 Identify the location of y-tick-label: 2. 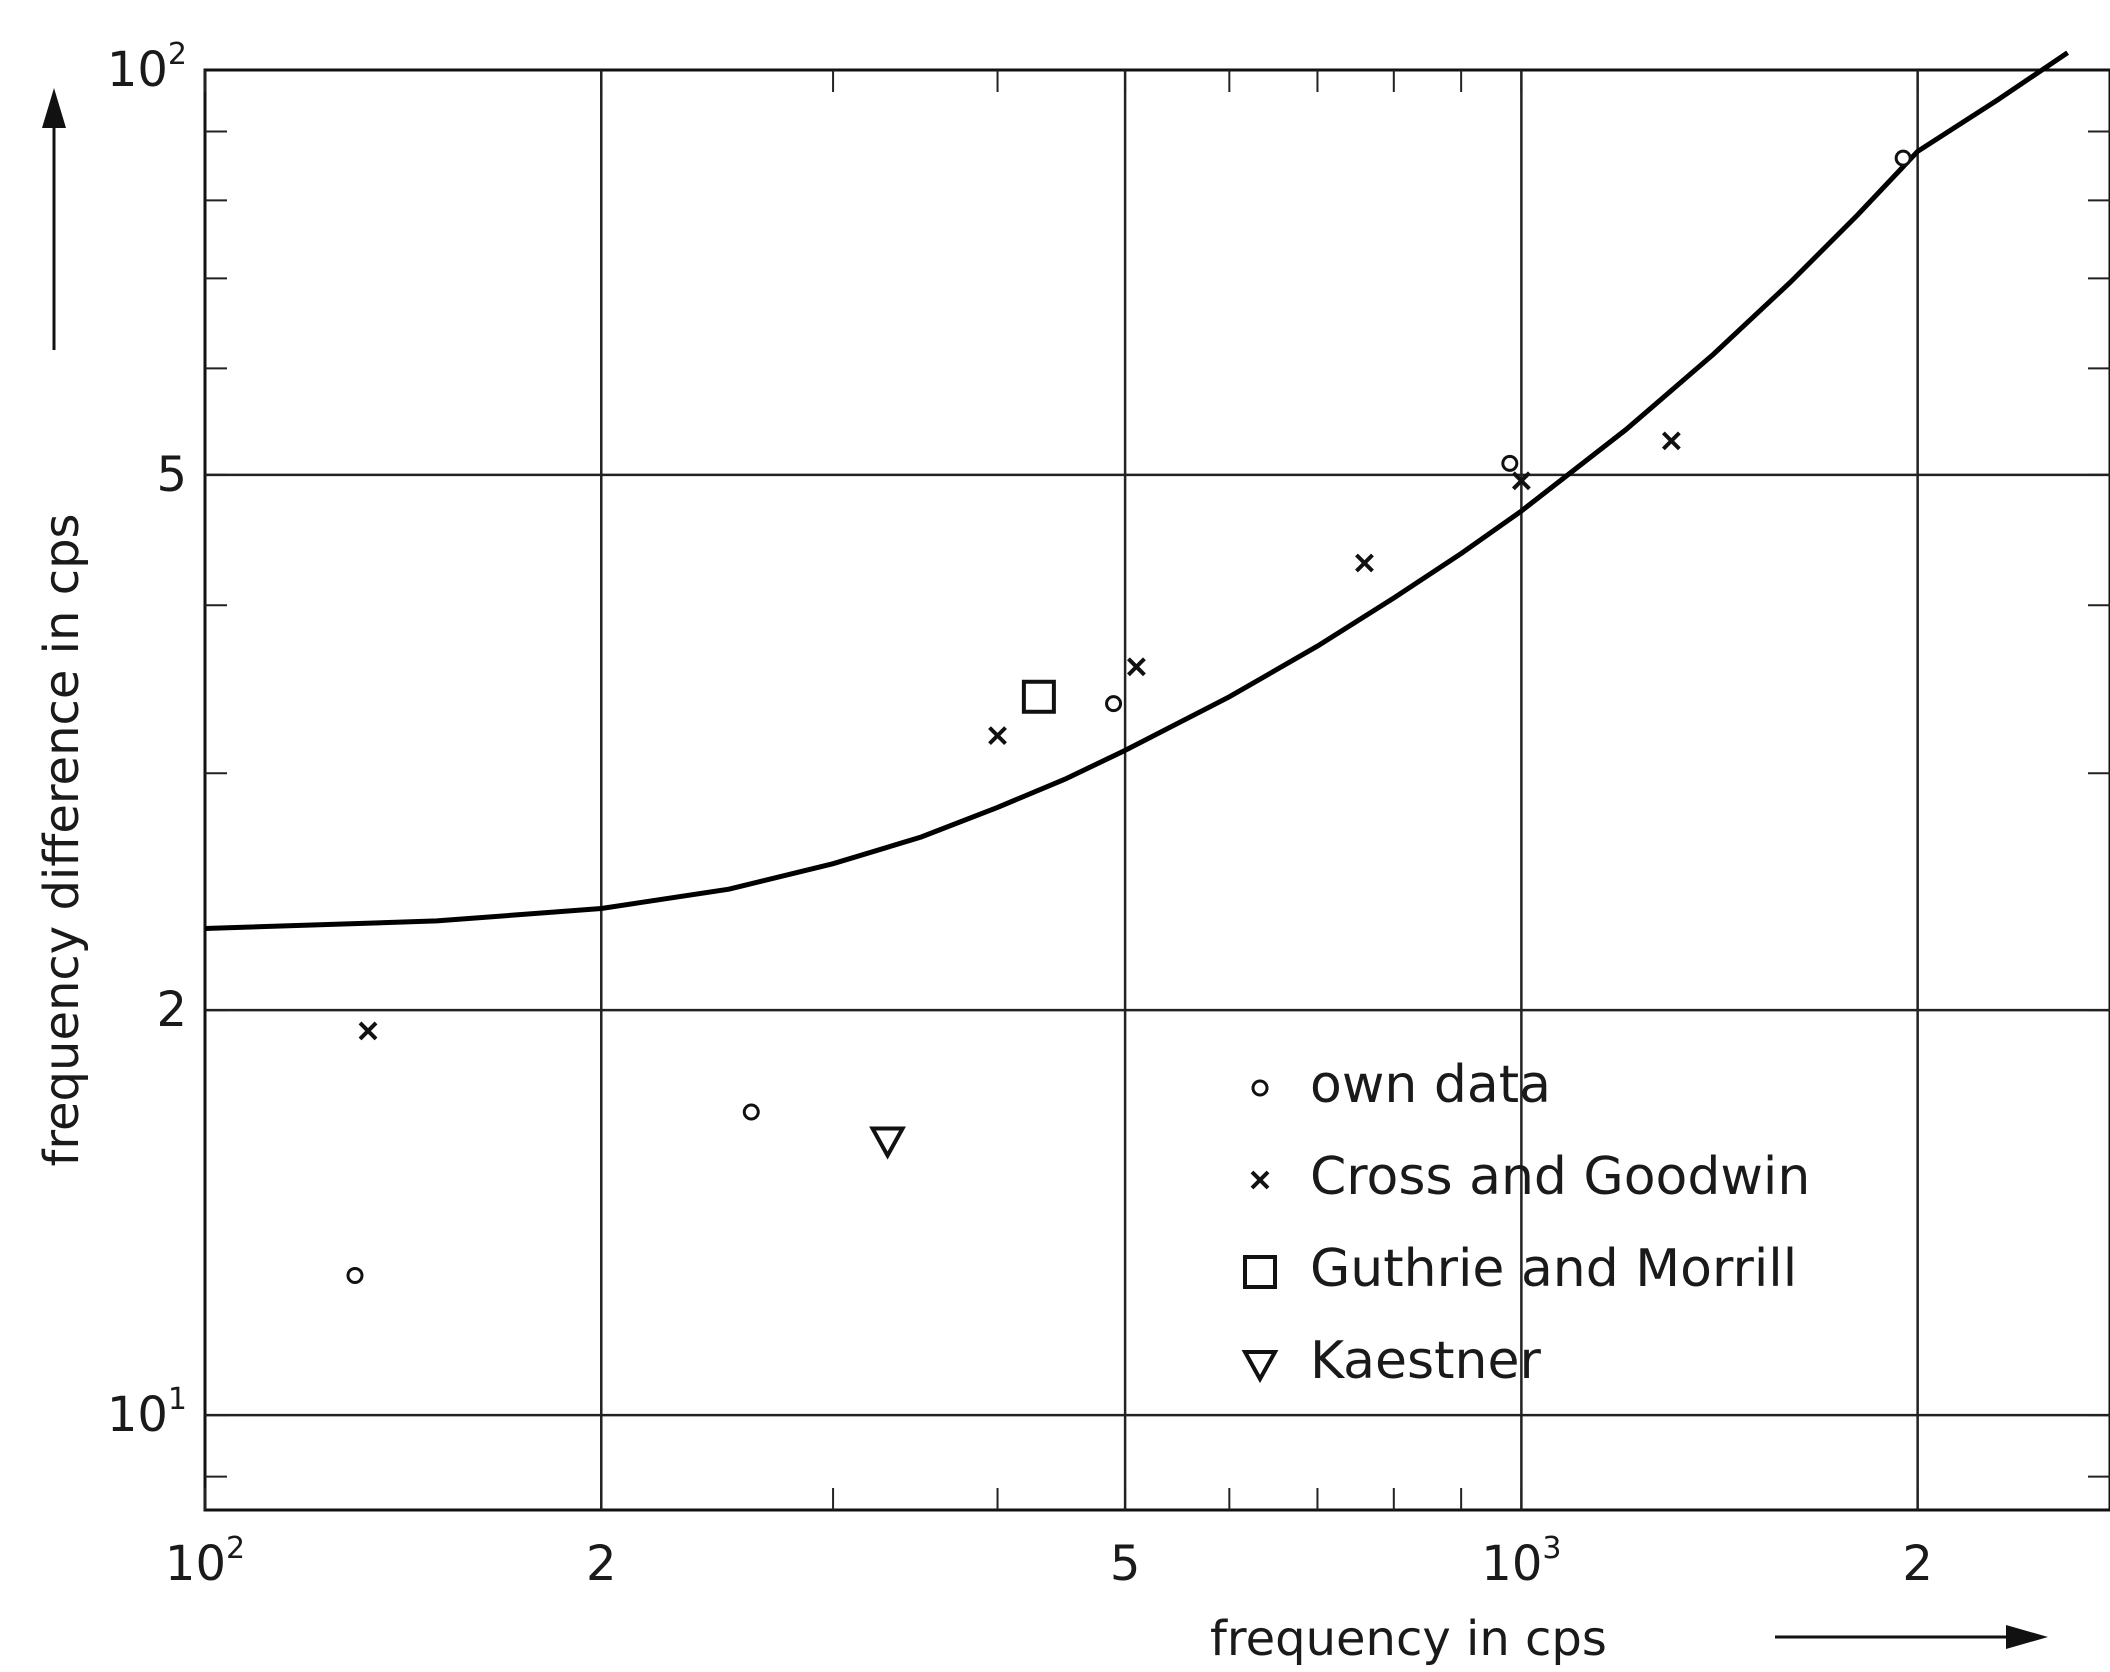
(171, 1010).